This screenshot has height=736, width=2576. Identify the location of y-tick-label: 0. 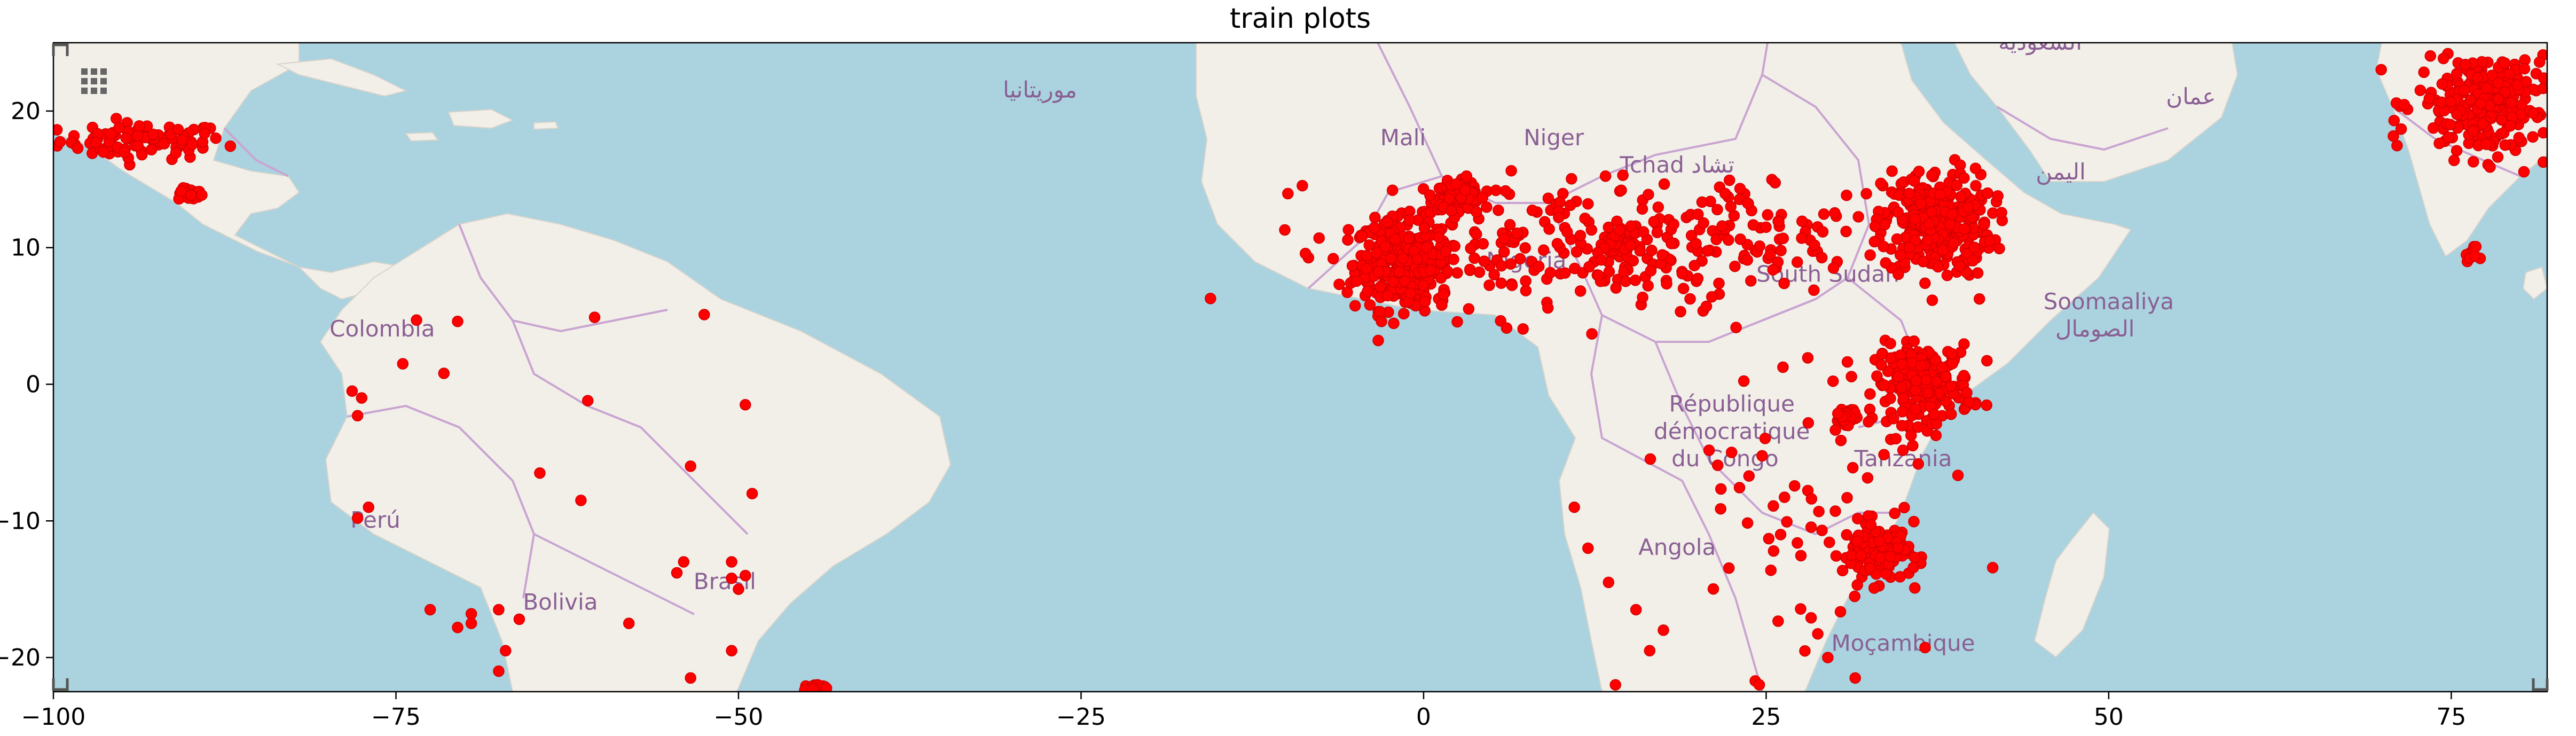
(33, 384).